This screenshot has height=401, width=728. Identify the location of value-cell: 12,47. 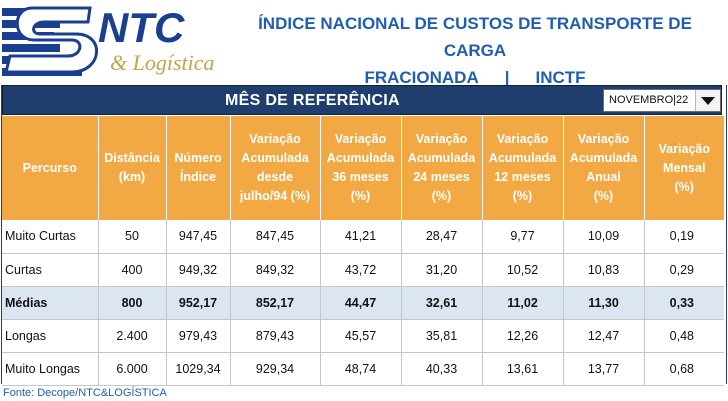
(604, 336).